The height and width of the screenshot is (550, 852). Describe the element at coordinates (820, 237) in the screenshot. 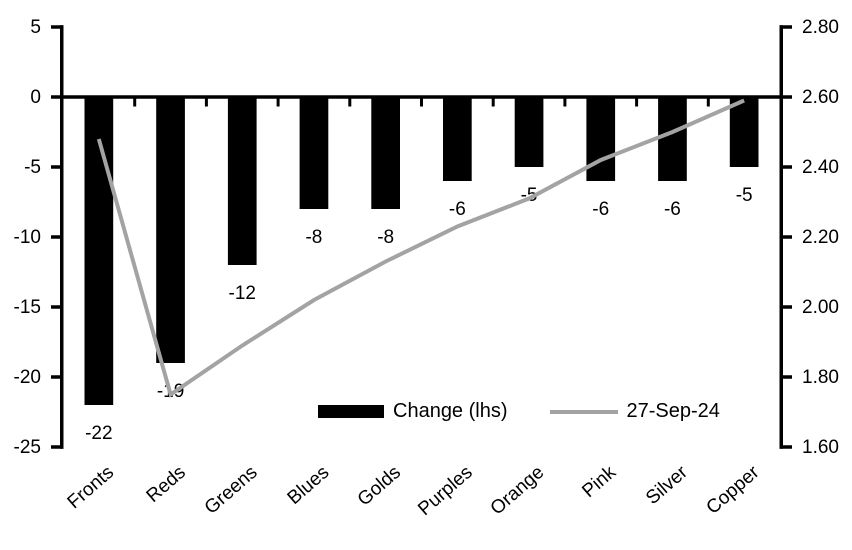

I see `right-axis-tick-label: 2.20` at that location.